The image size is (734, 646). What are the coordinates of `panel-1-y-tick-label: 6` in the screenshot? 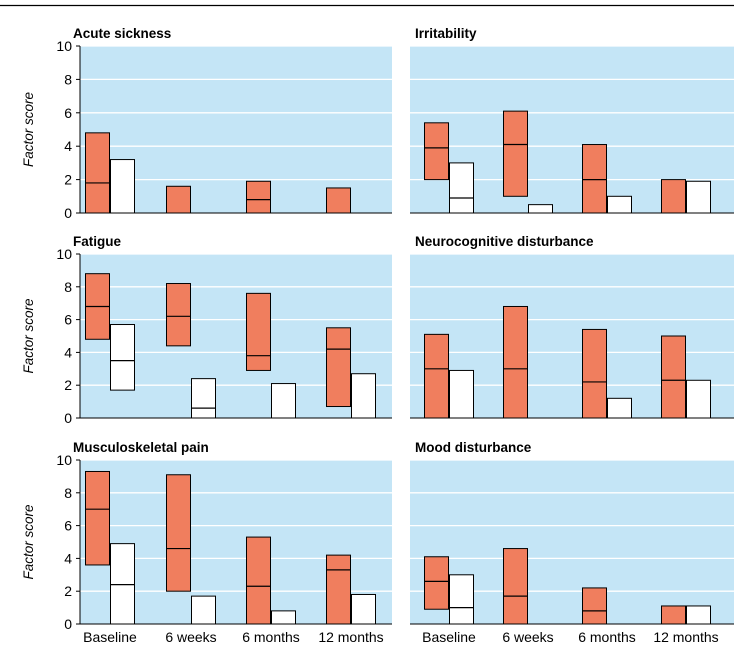 It's located at (68, 113).